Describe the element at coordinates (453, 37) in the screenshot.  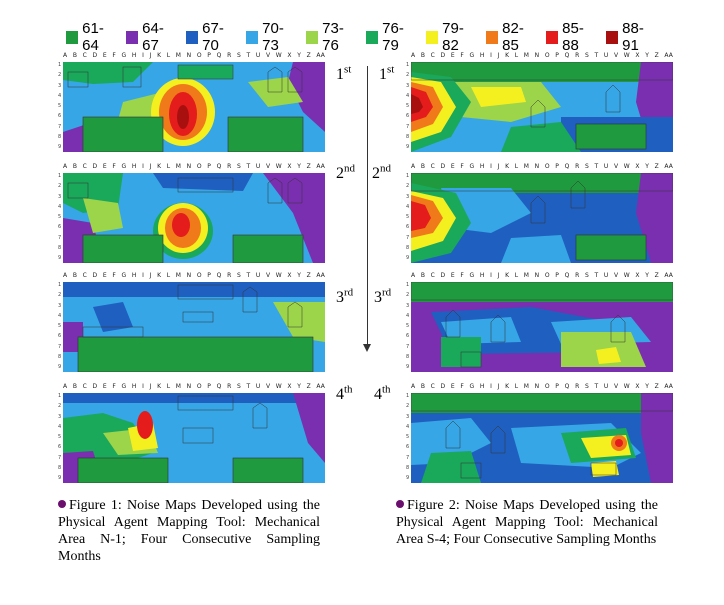
I see `legend-label: 79-82` at that location.